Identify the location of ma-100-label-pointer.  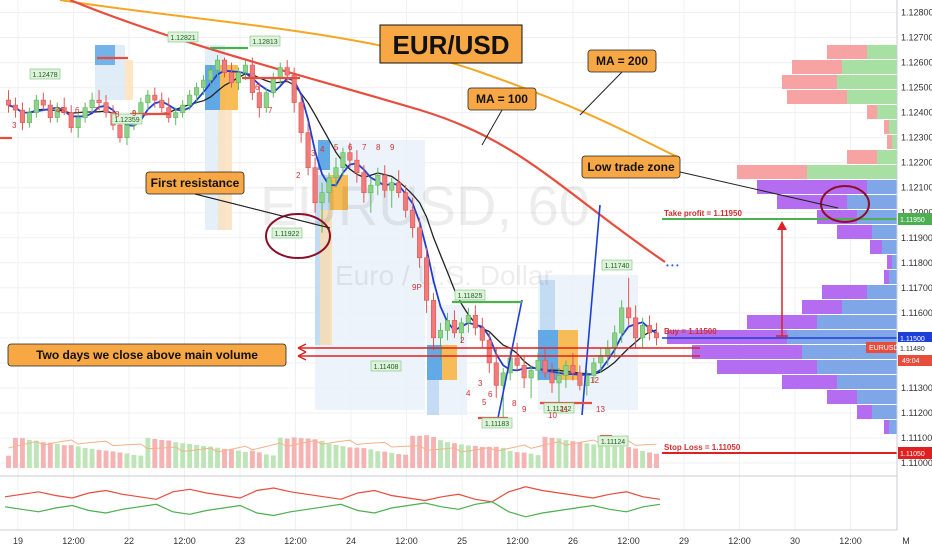
(492, 127).